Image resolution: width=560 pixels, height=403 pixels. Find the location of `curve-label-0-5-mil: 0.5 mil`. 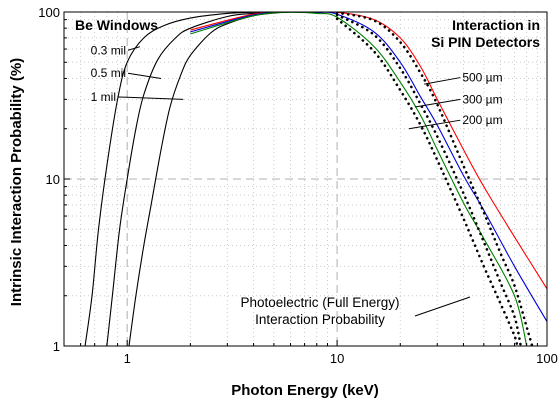

curve-label-0-5-mil: 0.5 mil is located at coordinates (108, 73).